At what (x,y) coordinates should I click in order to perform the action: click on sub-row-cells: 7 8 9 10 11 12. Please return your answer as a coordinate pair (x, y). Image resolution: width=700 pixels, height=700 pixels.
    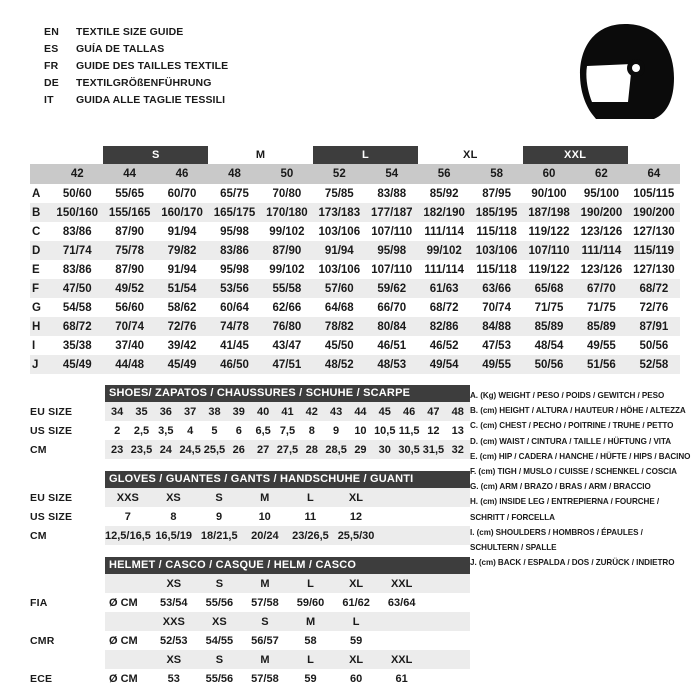
    Looking at the image, I should click on (287, 516).